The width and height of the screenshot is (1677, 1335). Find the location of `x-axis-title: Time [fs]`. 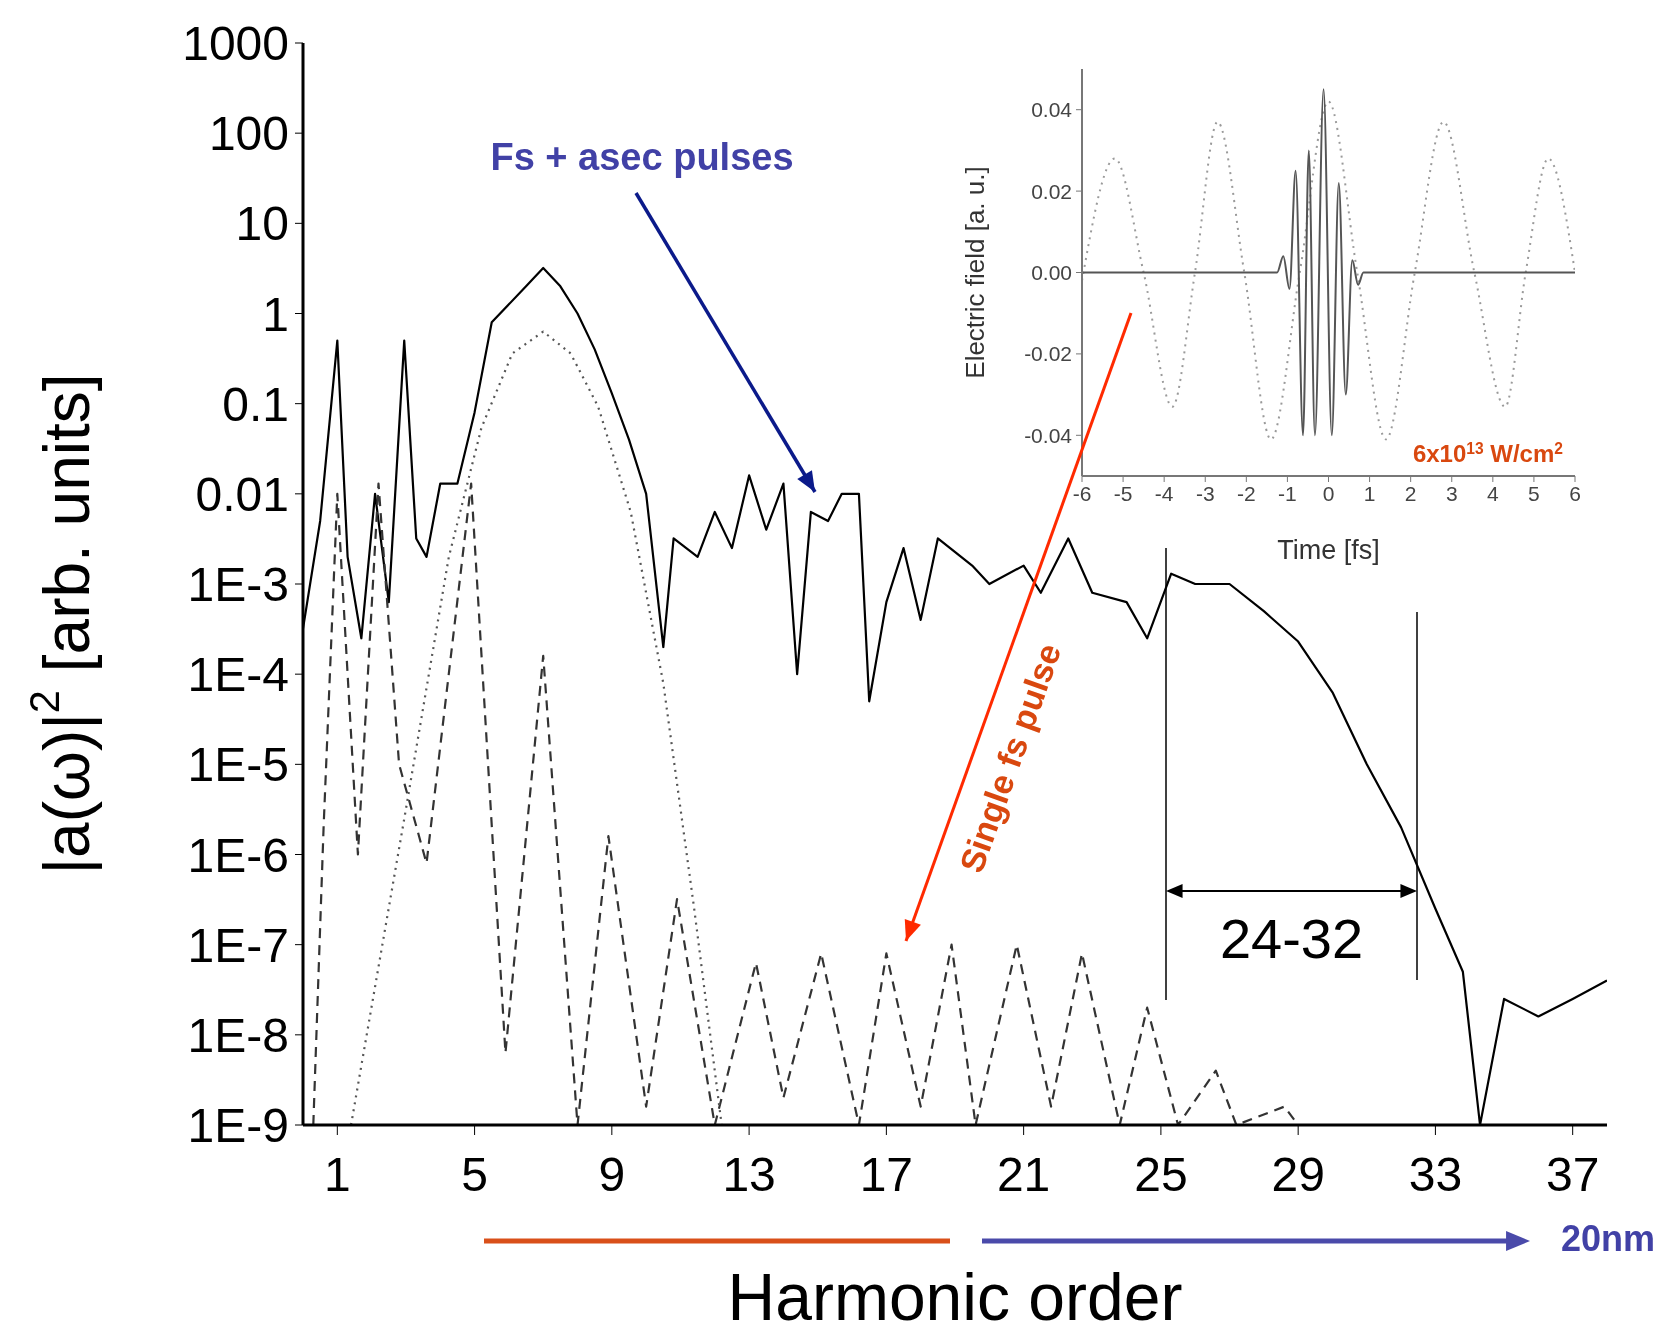

x-axis-title: Time [fs] is located at coordinates (1328, 550).